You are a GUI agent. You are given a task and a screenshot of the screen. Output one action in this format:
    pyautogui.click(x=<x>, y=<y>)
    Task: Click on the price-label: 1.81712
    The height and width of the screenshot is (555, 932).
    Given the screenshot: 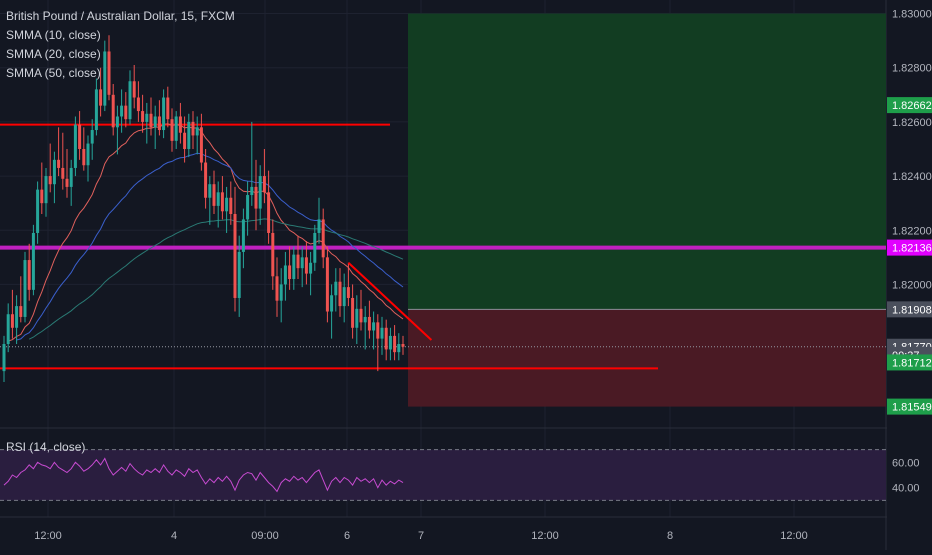 What is the action you would take?
    pyautogui.click(x=909, y=362)
    